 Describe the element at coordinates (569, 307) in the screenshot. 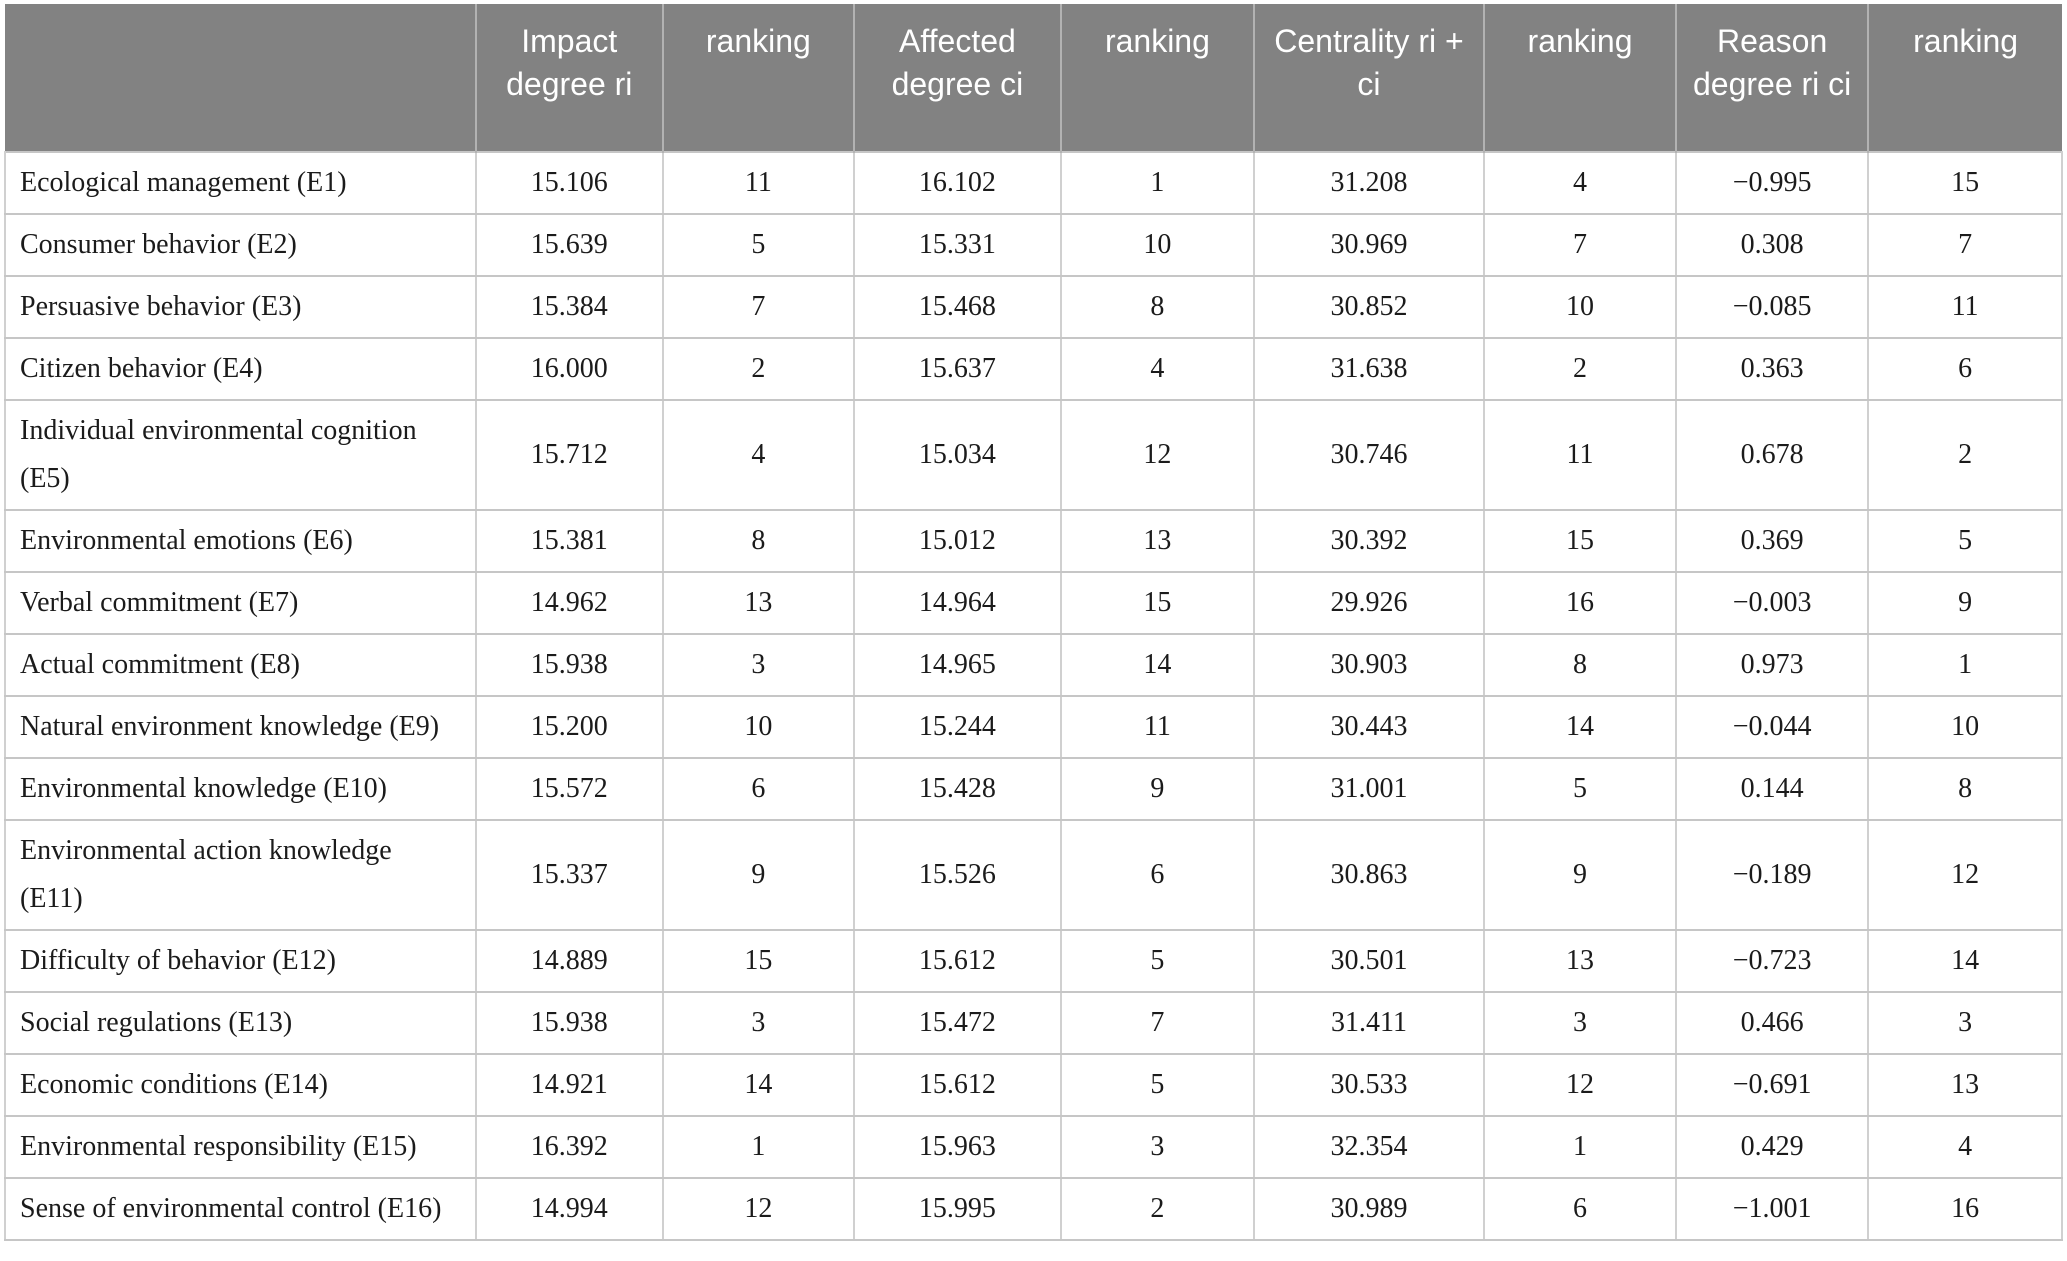

I see `cell-value: 15.384` at that location.